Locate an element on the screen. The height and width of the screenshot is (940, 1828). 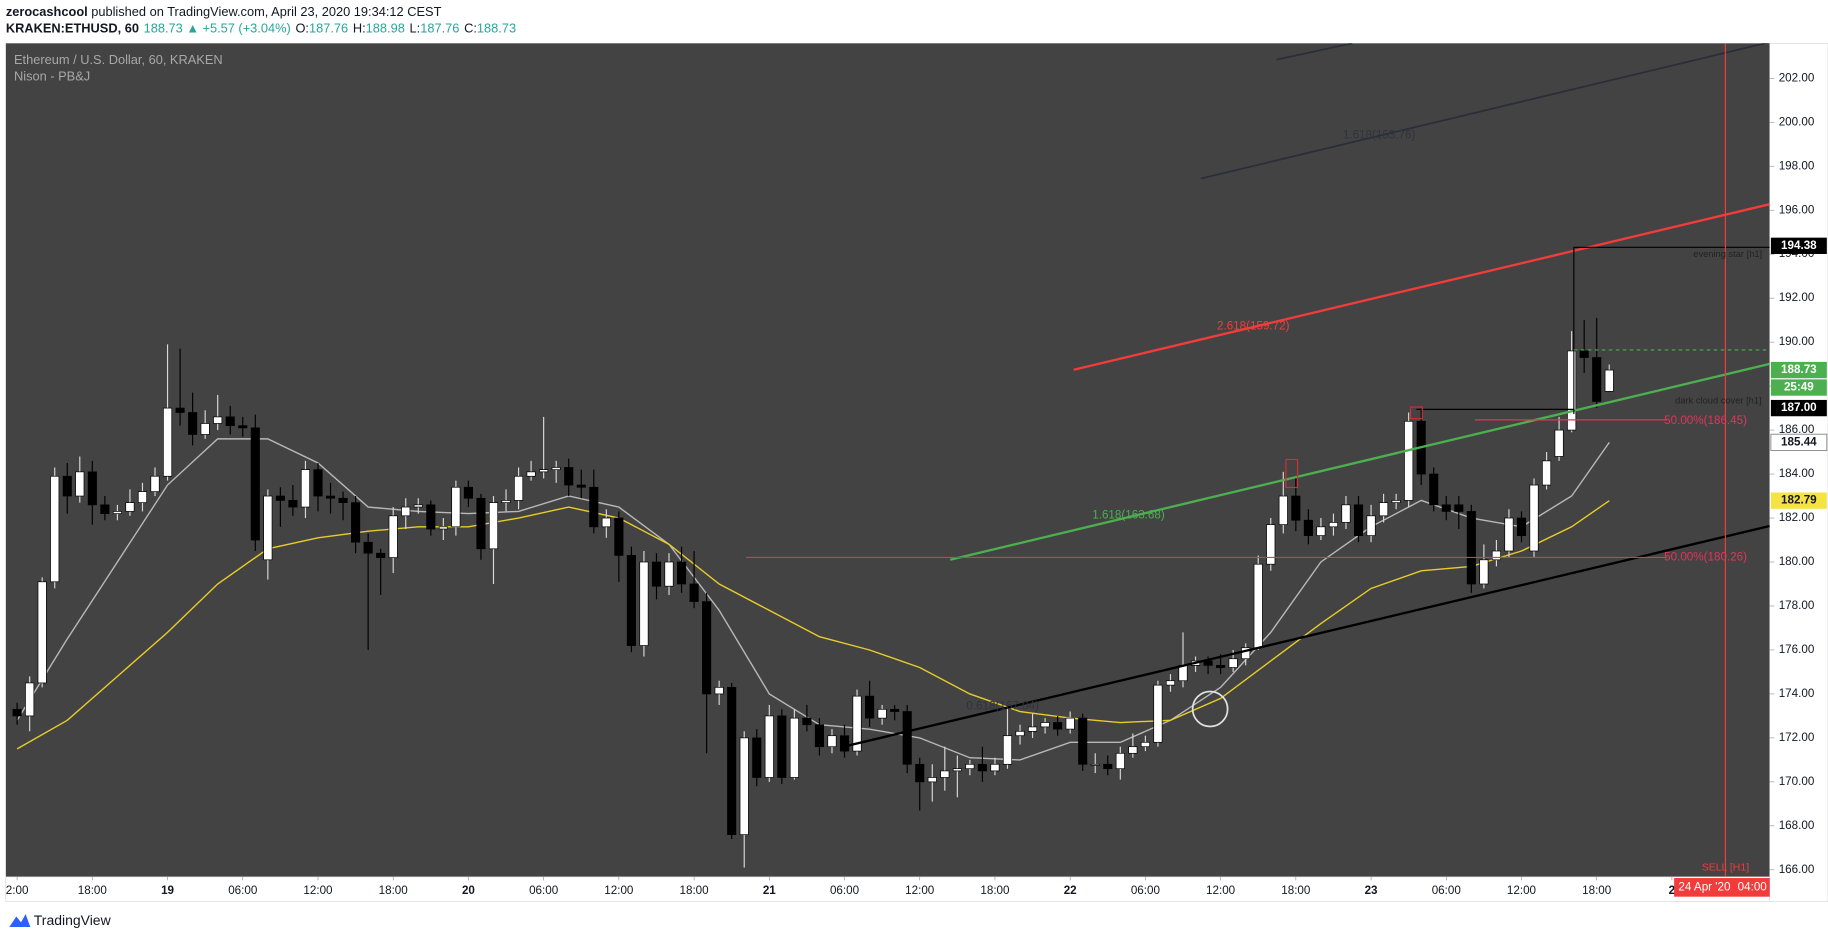
annotation: 1.618(153.76) is located at coordinates (1379, 134).